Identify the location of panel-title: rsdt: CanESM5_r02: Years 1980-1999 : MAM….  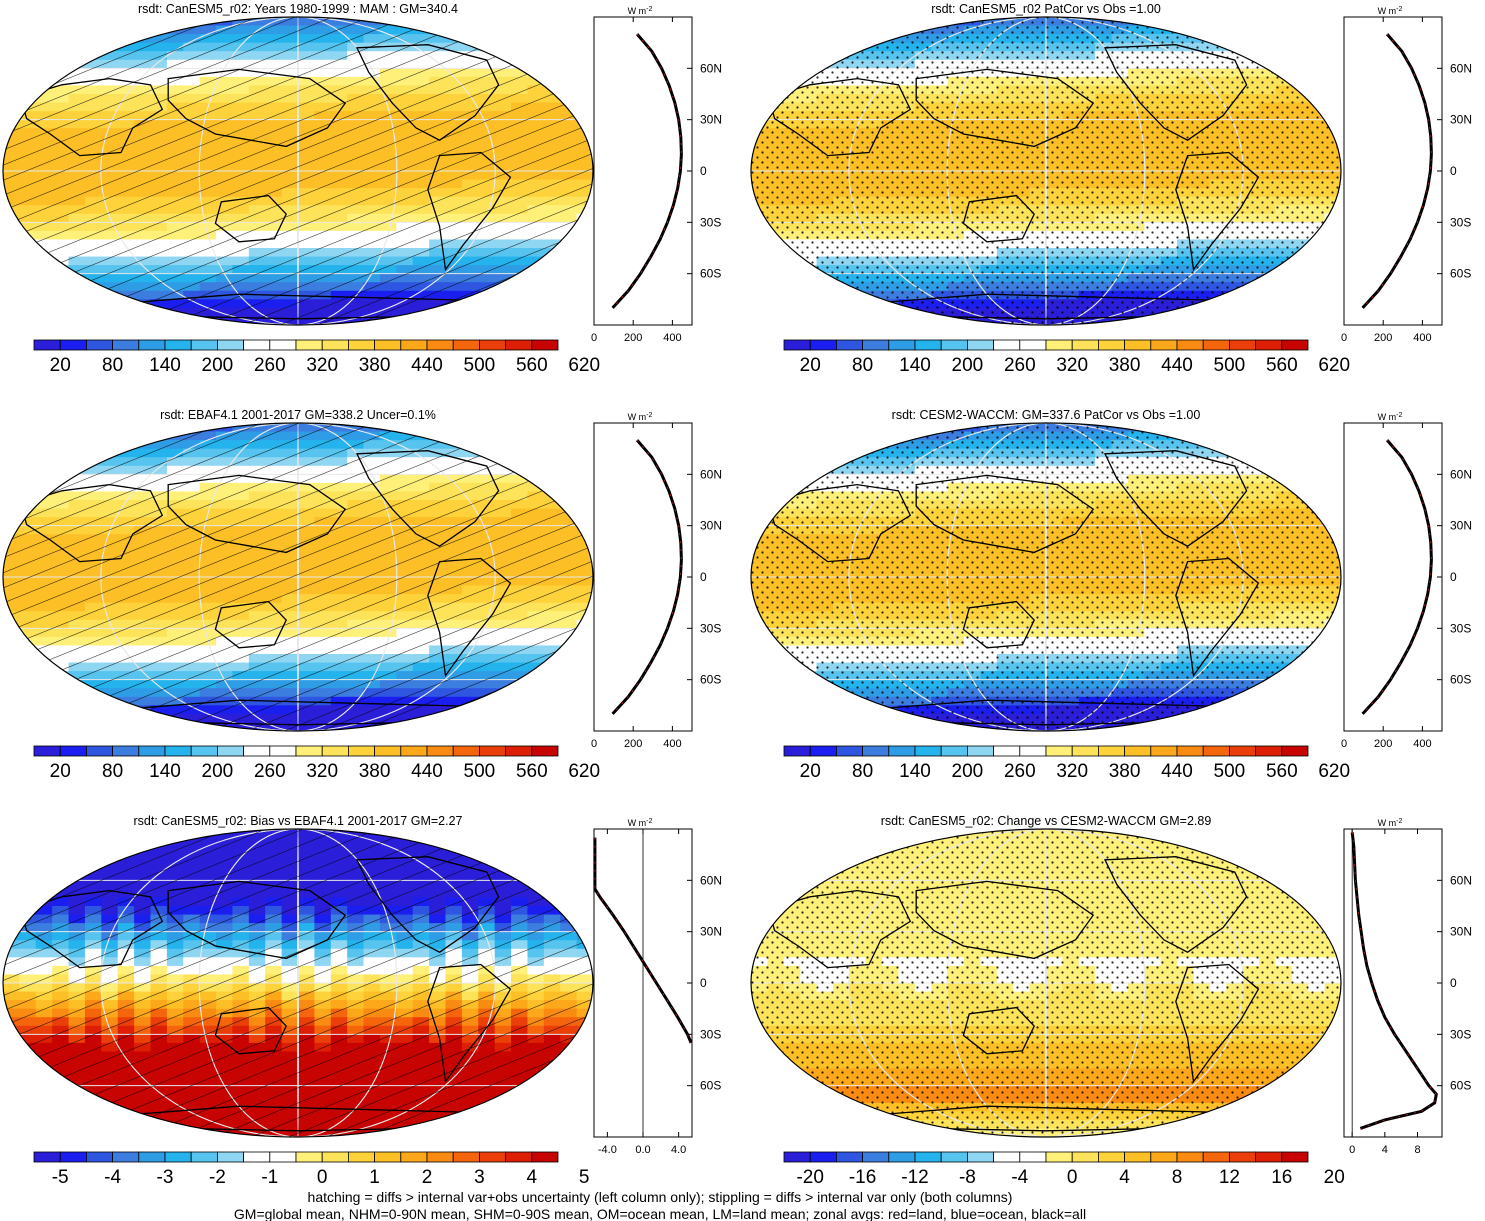
(298, 9).